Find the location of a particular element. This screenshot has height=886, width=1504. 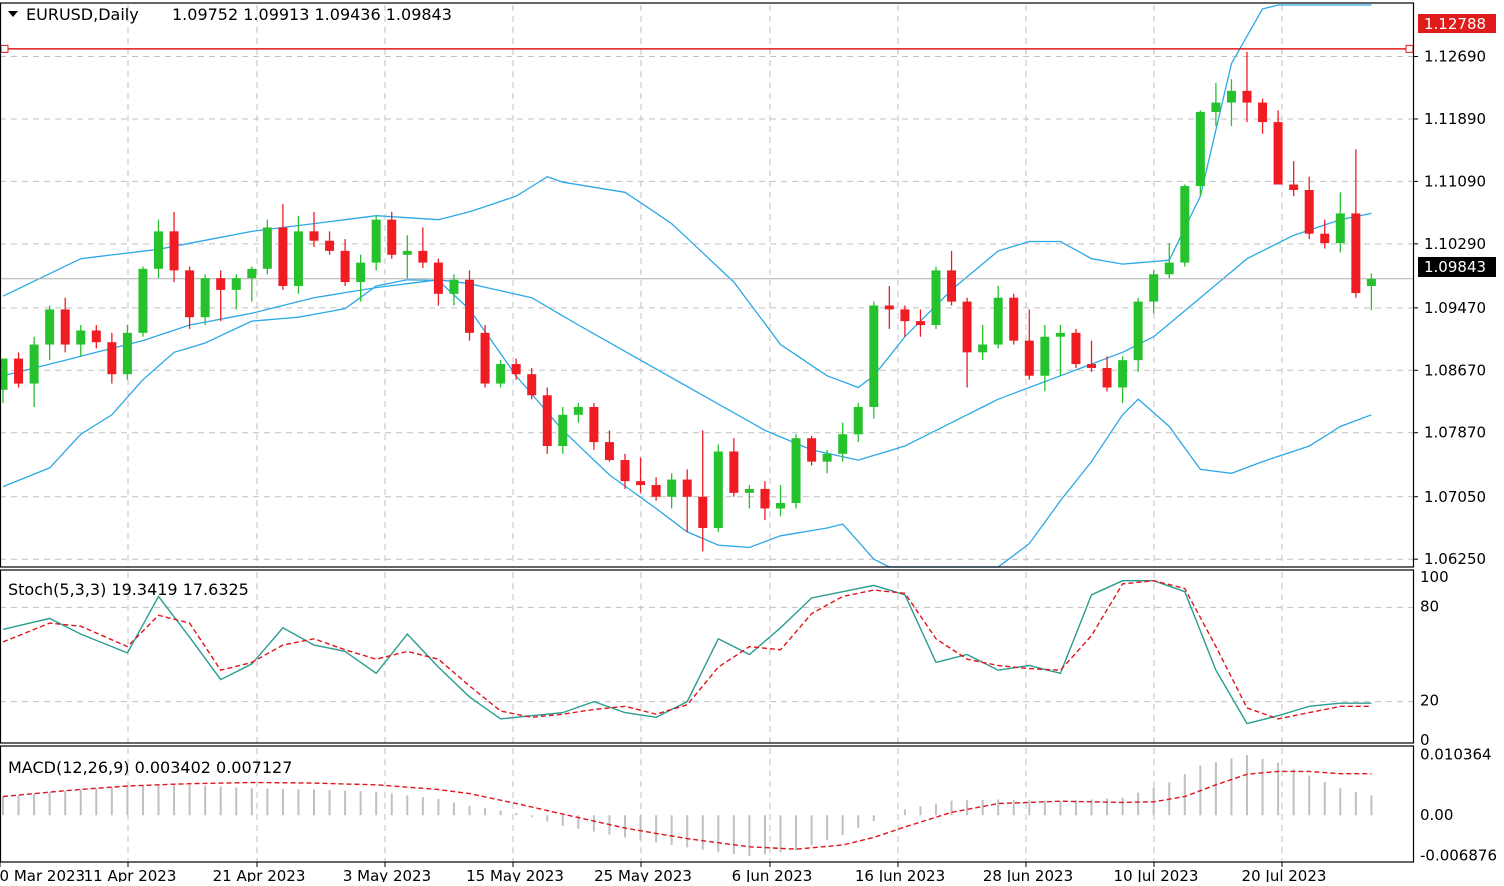

price-tick-label: 1.07050 is located at coordinates (1455, 497).